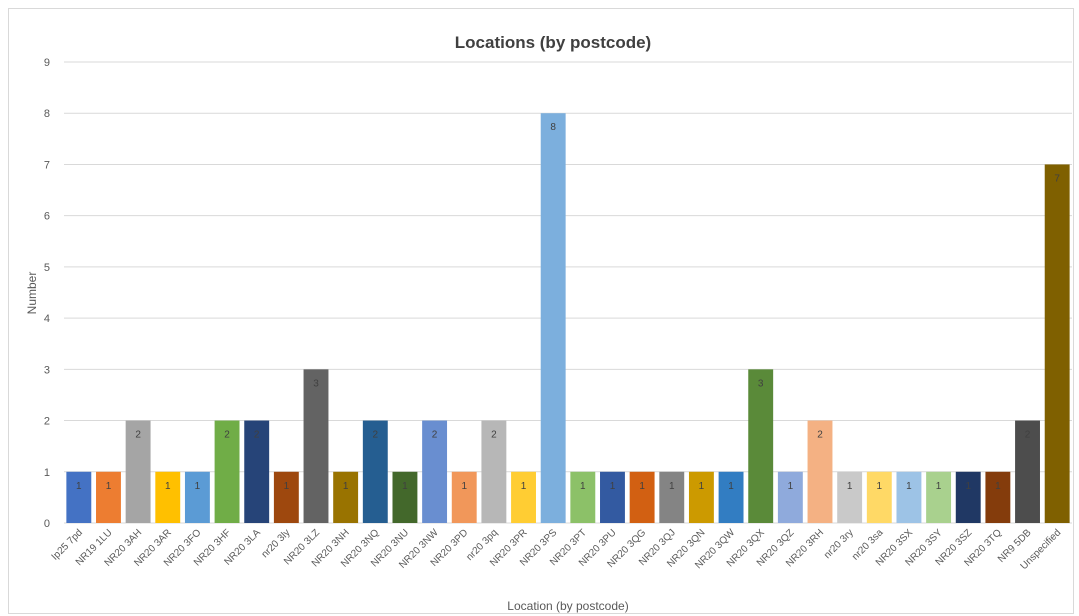  I want to click on y-tick-label: 4, so click(47, 319).